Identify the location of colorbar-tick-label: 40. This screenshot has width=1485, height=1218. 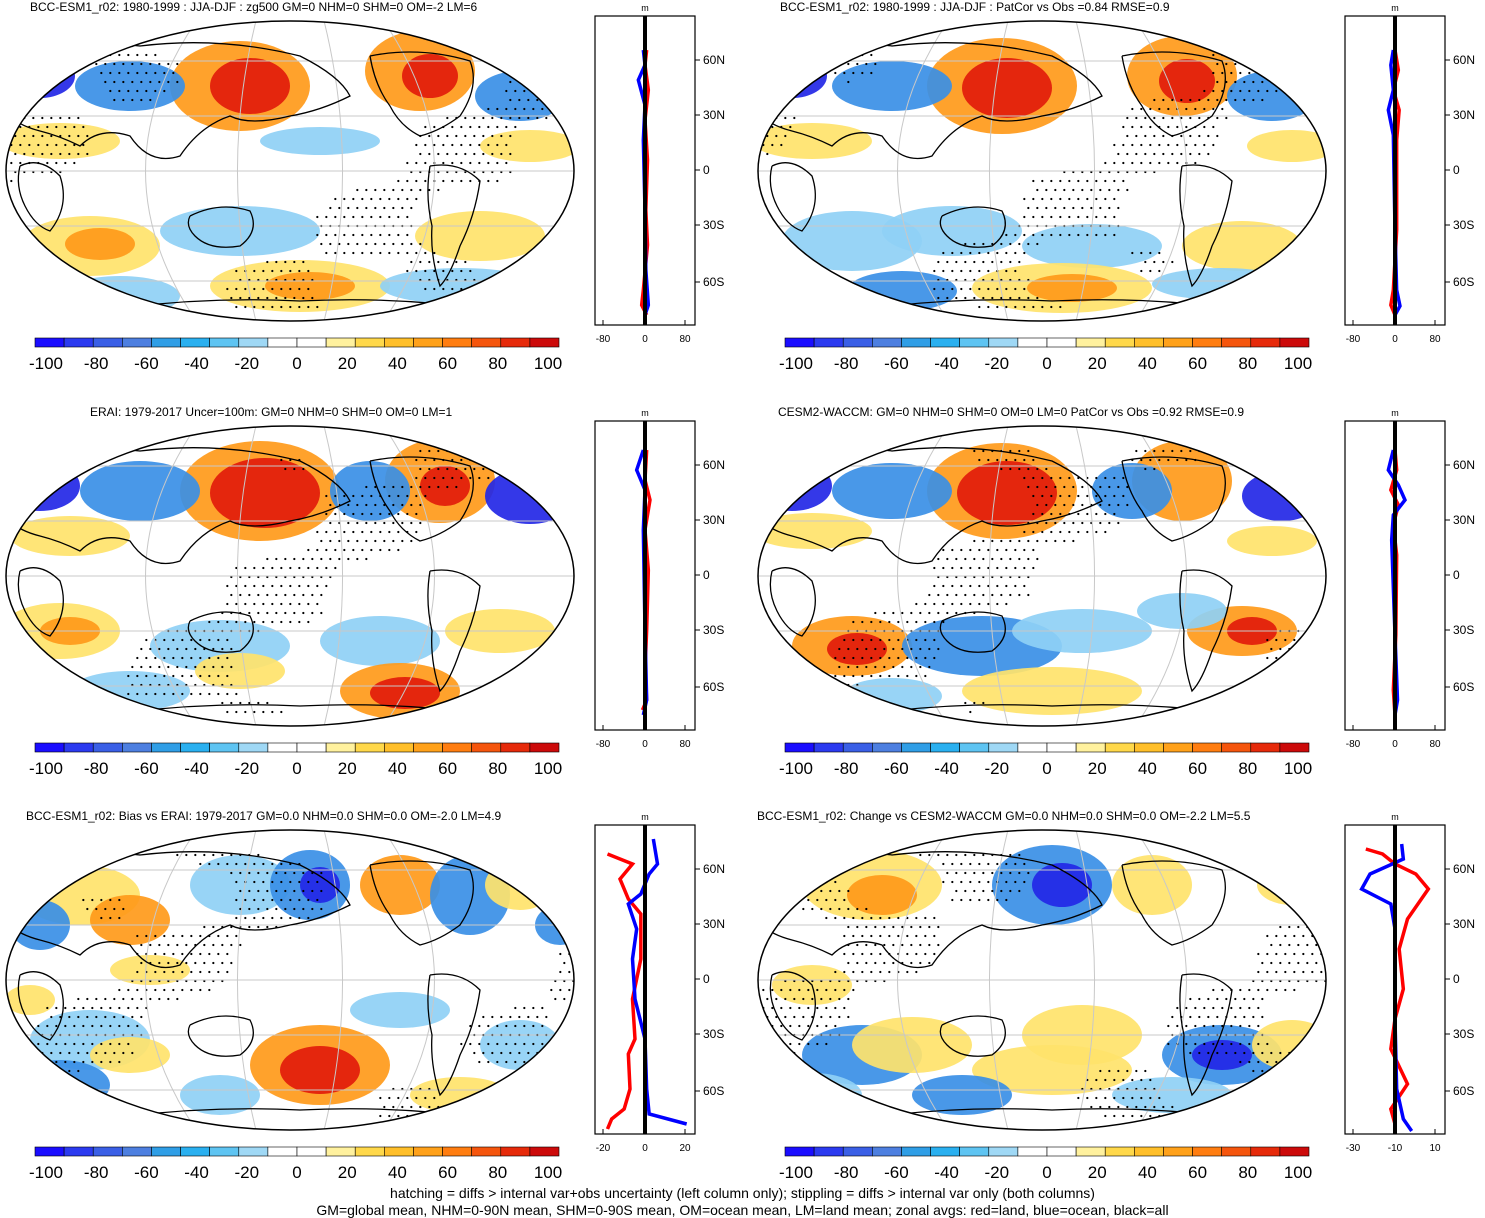
(397, 1172).